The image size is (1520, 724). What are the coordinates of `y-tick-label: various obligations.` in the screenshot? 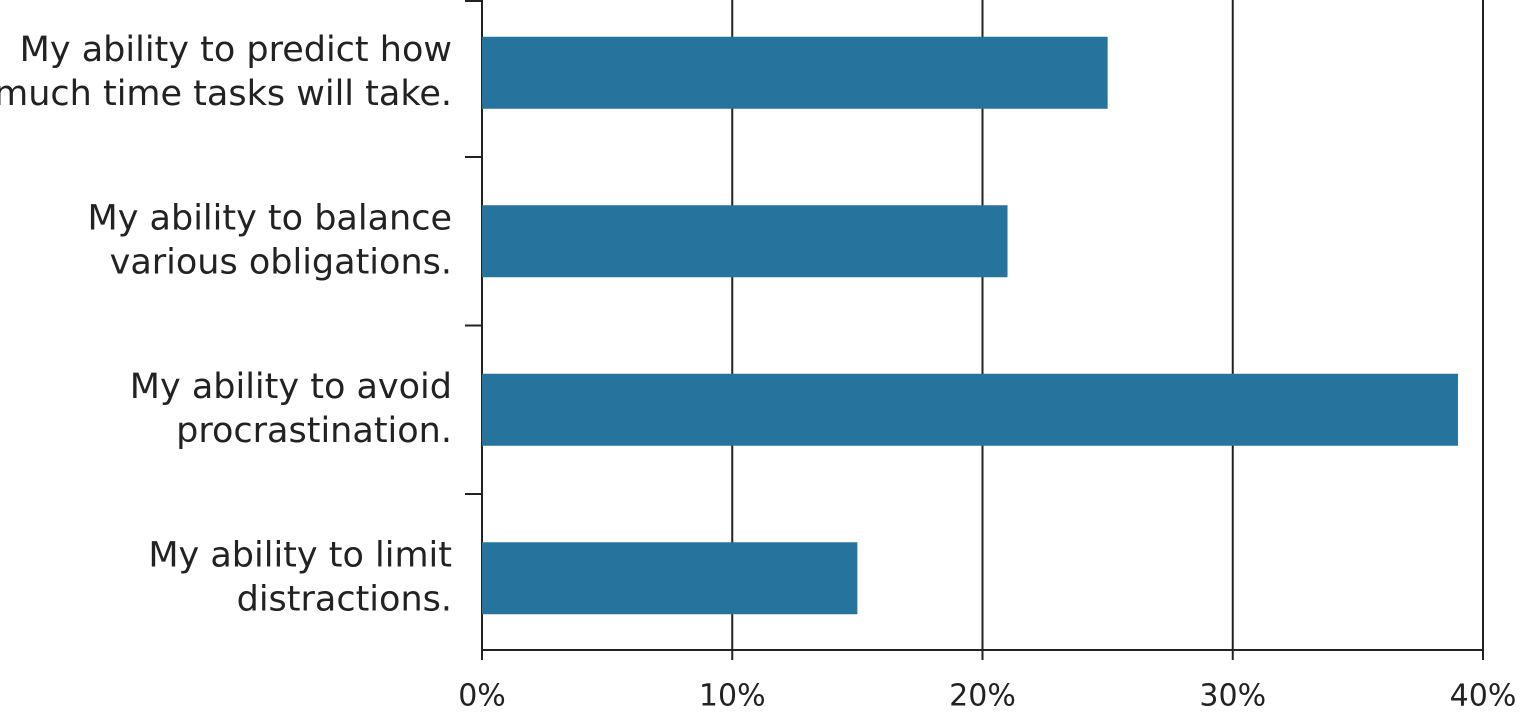 It's located at (281, 262).